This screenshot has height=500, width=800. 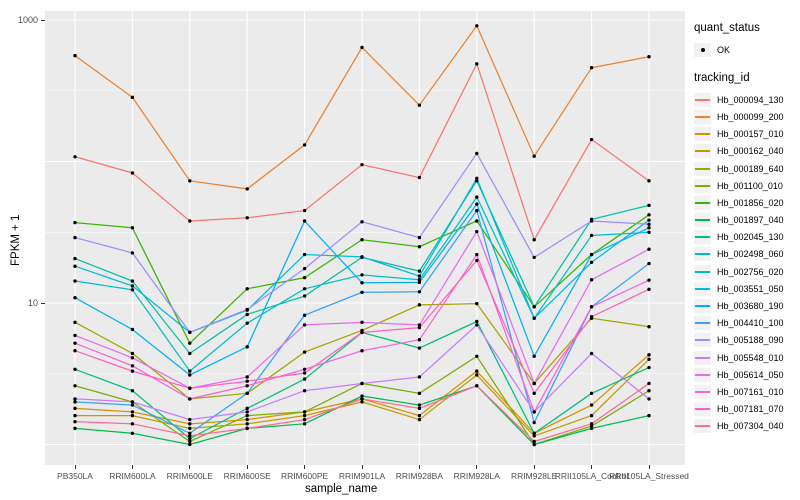 I want to click on legend-item-Hb_001856_020: Hb_001856_020, so click(x=746, y=202).